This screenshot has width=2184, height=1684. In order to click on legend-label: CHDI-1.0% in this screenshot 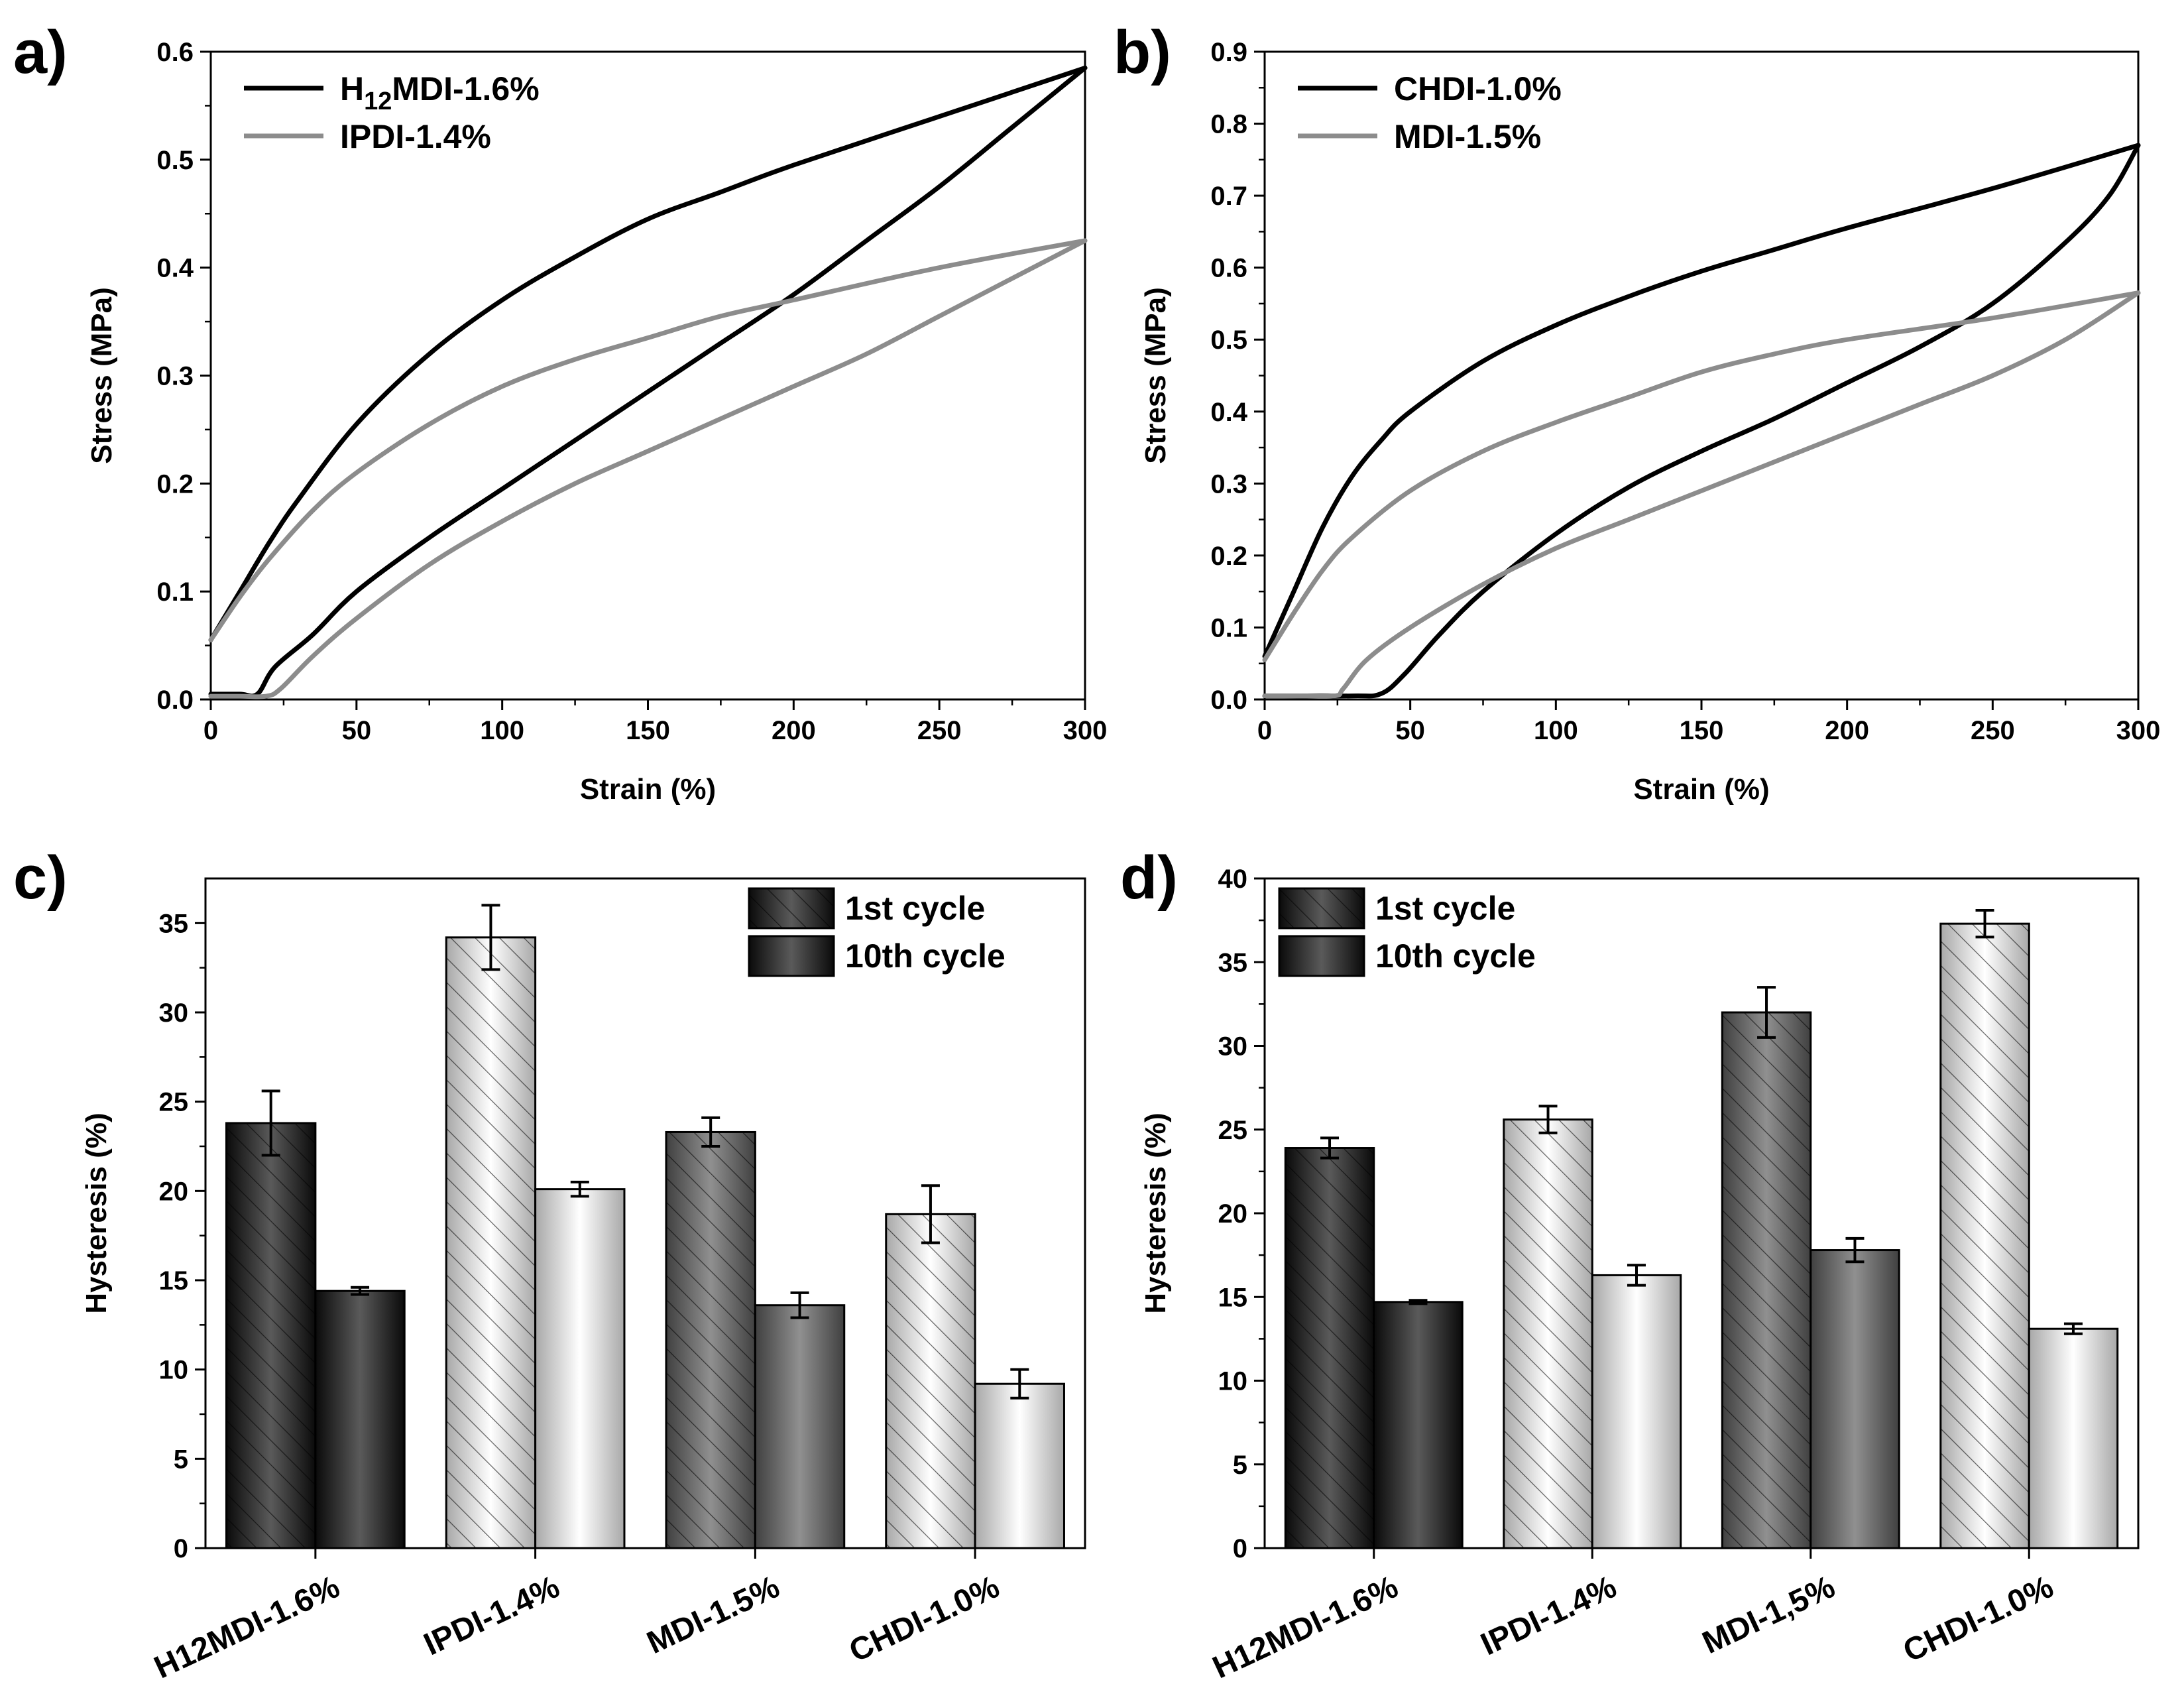, I will do `click(1478, 88)`.